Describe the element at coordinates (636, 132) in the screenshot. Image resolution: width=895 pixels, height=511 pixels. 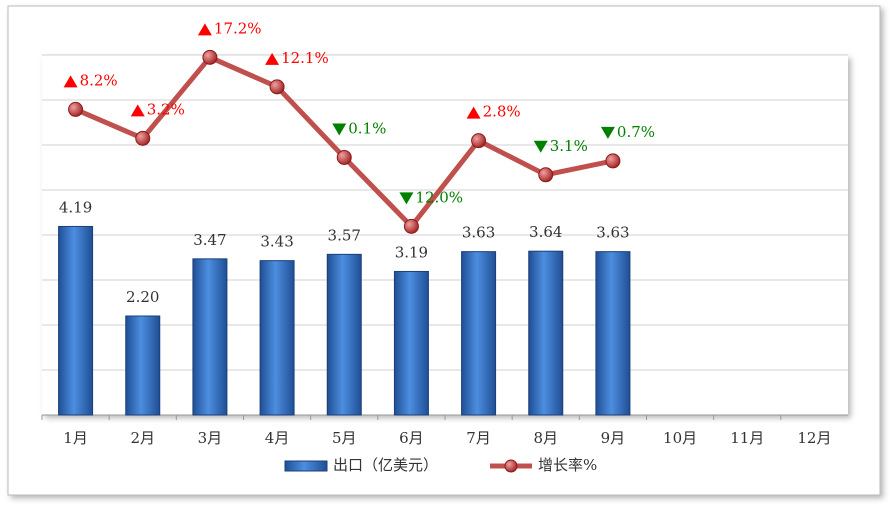
I see `line-label: 0.7%` at that location.